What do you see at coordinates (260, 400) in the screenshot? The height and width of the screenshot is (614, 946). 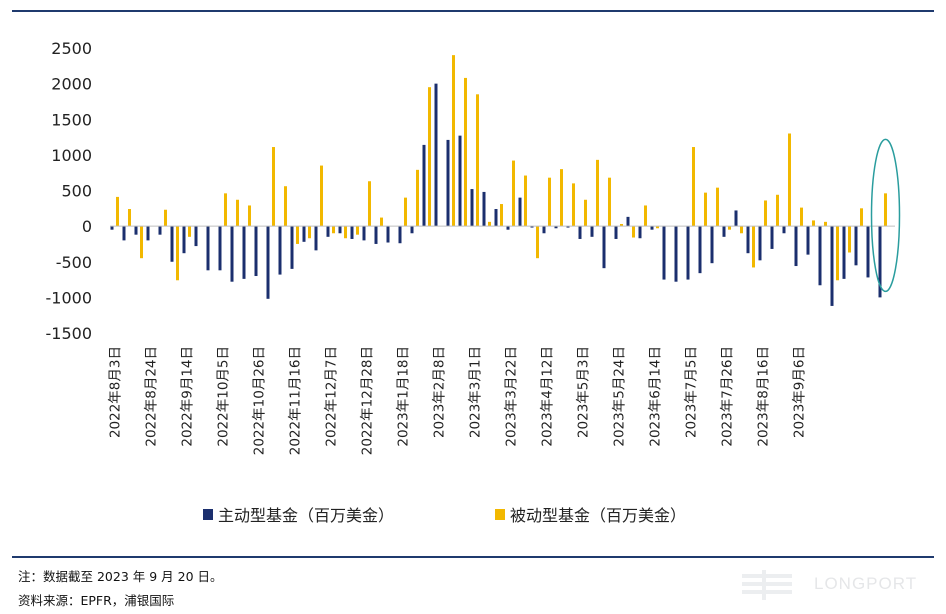 I see `x-tick-label: 2022年10月26日` at bounding box center [260, 400].